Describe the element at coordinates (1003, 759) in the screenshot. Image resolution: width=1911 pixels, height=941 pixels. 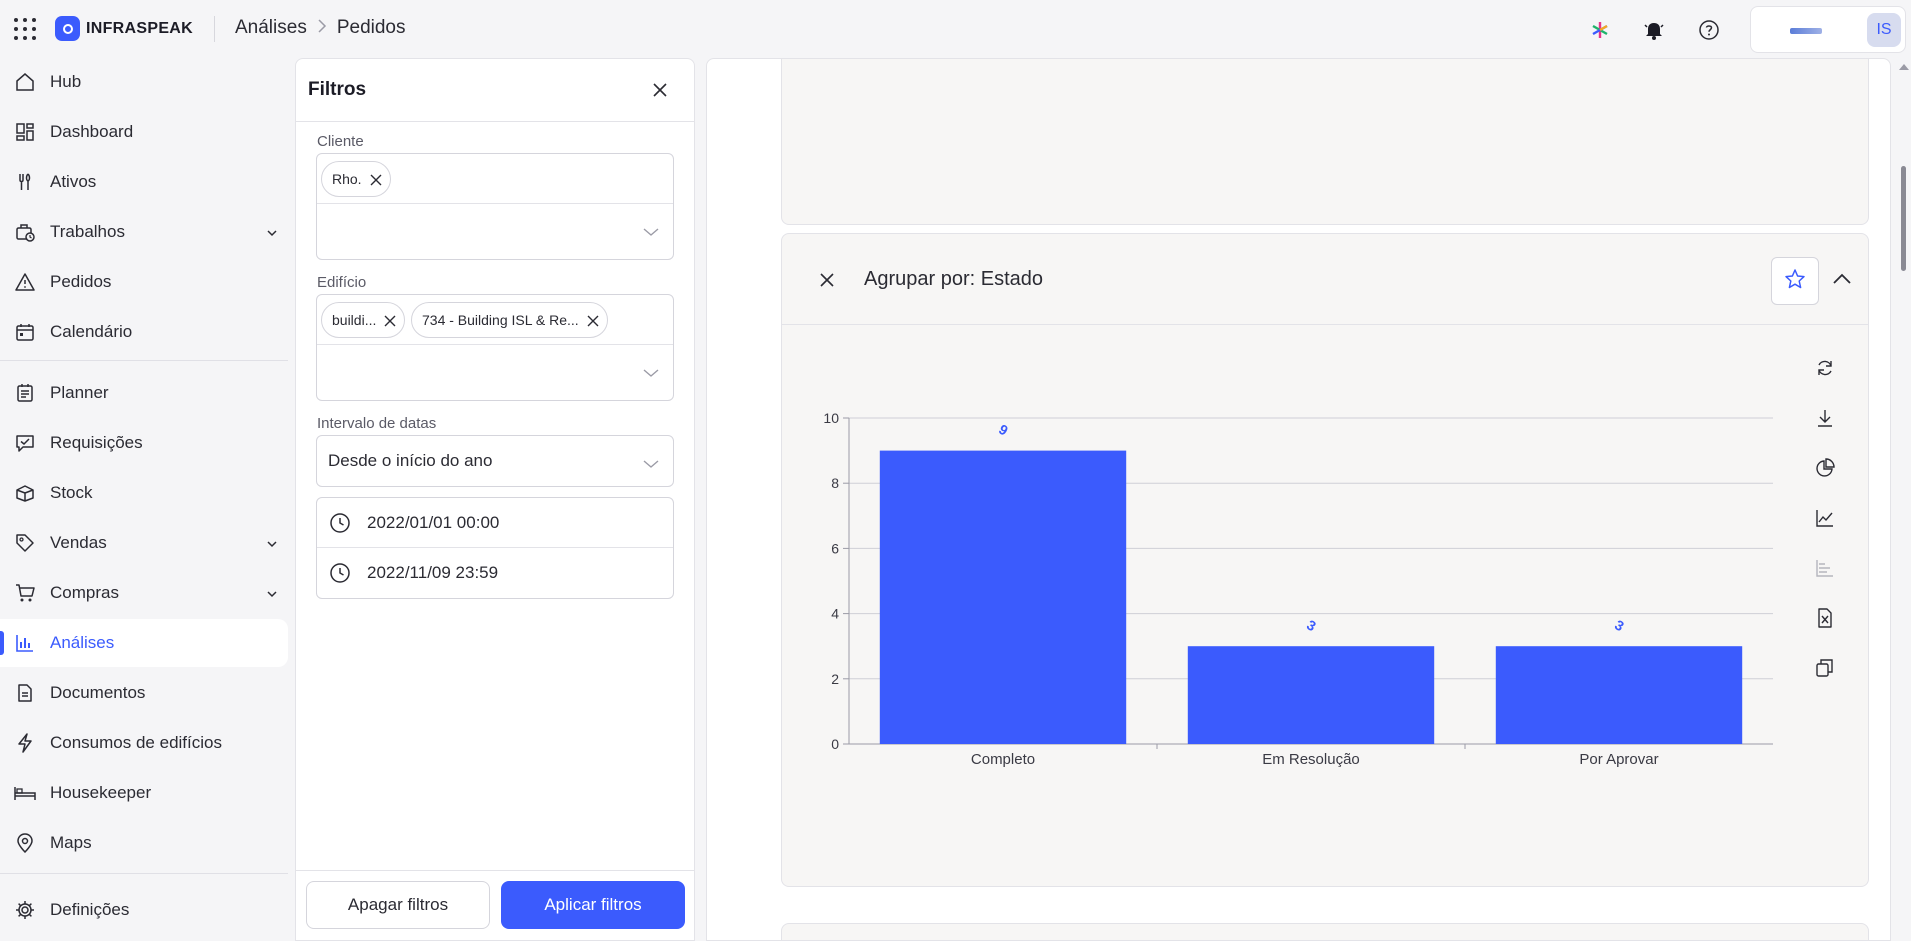
I see `x-tick-label: Completo` at that location.